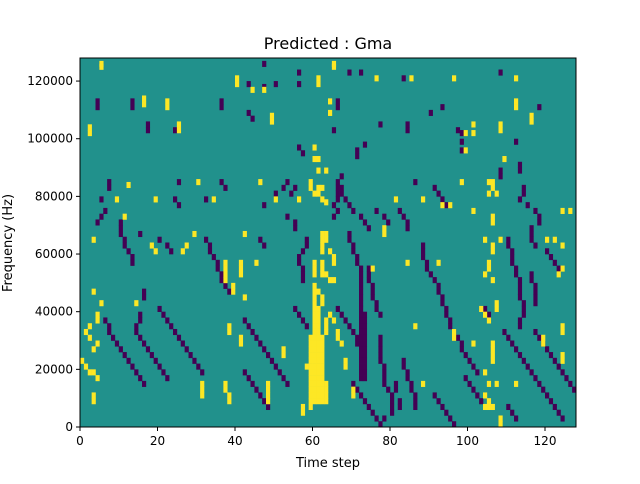 Image resolution: width=640 pixels, height=484 pixels. What do you see at coordinates (157, 441) in the screenshot?
I see `x-tick-label: 20` at bounding box center [157, 441].